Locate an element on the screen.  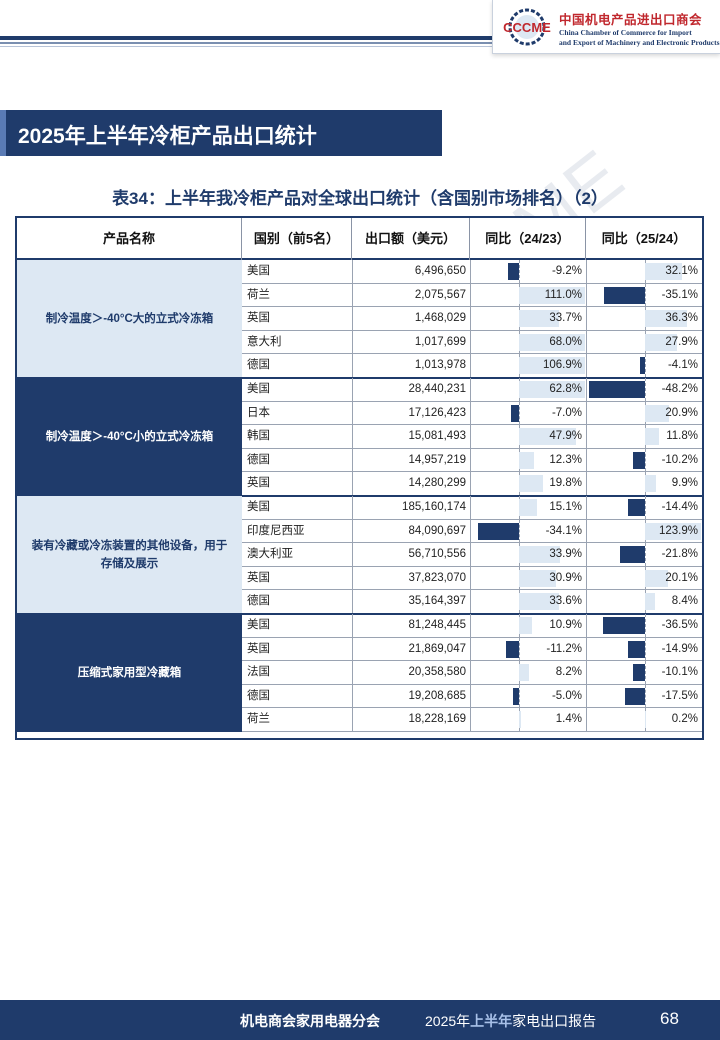
section-title: 2025年上半年冷柜产品出口统计 is located at coordinates (167, 136).